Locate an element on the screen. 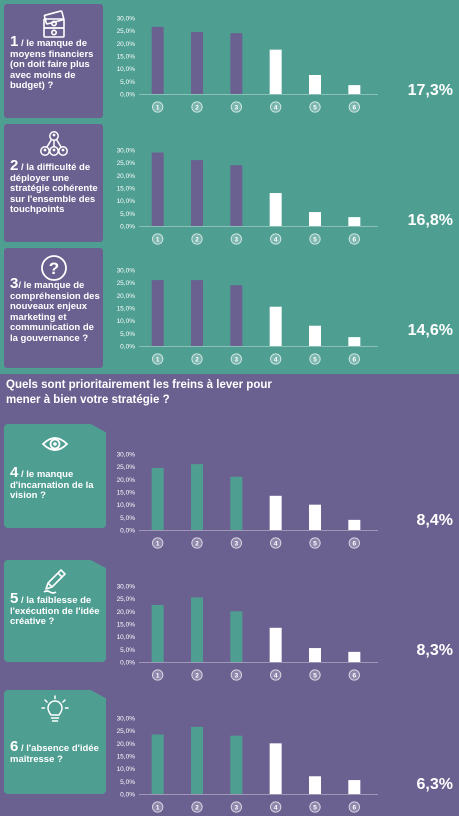 This screenshot has width=459, height=816. card-6: 6 / l'absence d'idée maîtresse ? is located at coordinates (55, 742).